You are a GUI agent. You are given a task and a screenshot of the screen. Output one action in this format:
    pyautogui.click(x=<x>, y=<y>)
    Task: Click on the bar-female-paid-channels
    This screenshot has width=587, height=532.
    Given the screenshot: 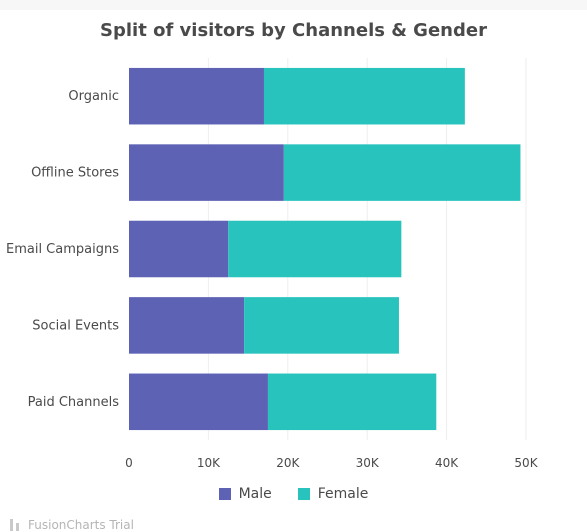 What is the action you would take?
    pyautogui.click(x=352, y=402)
    